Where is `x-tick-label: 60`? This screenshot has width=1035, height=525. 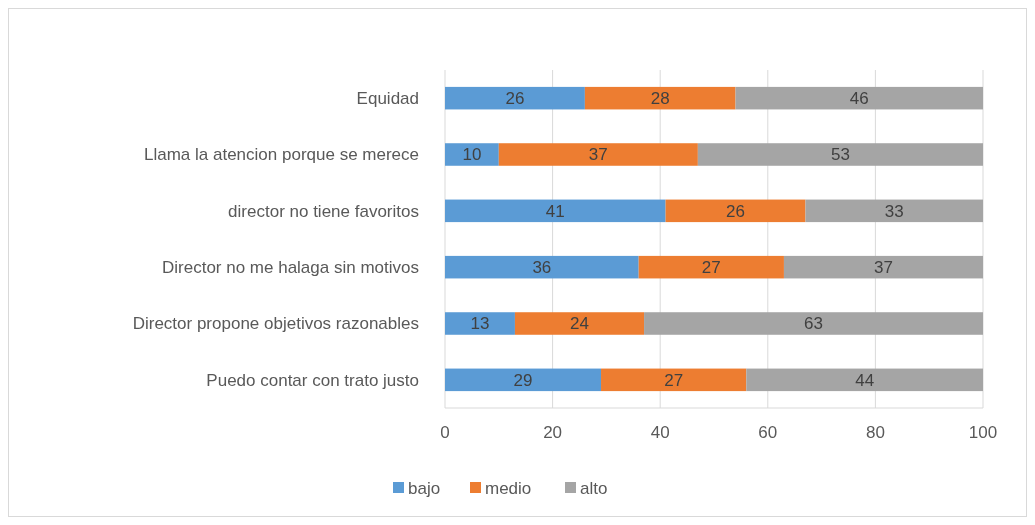
x-tick-label: 60 is located at coordinates (768, 432).